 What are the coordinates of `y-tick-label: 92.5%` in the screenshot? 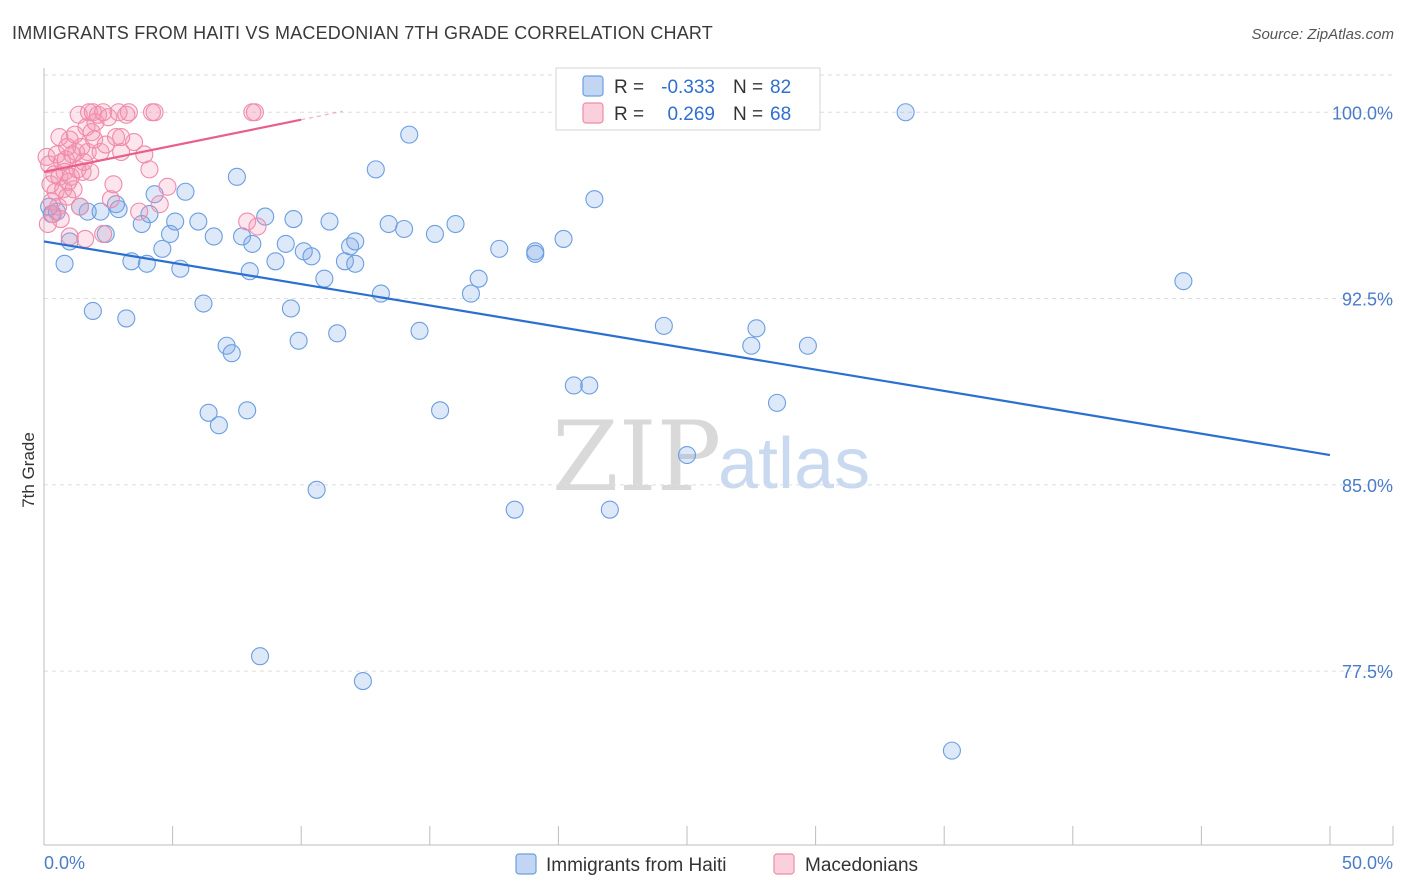 It's located at (1367, 300).